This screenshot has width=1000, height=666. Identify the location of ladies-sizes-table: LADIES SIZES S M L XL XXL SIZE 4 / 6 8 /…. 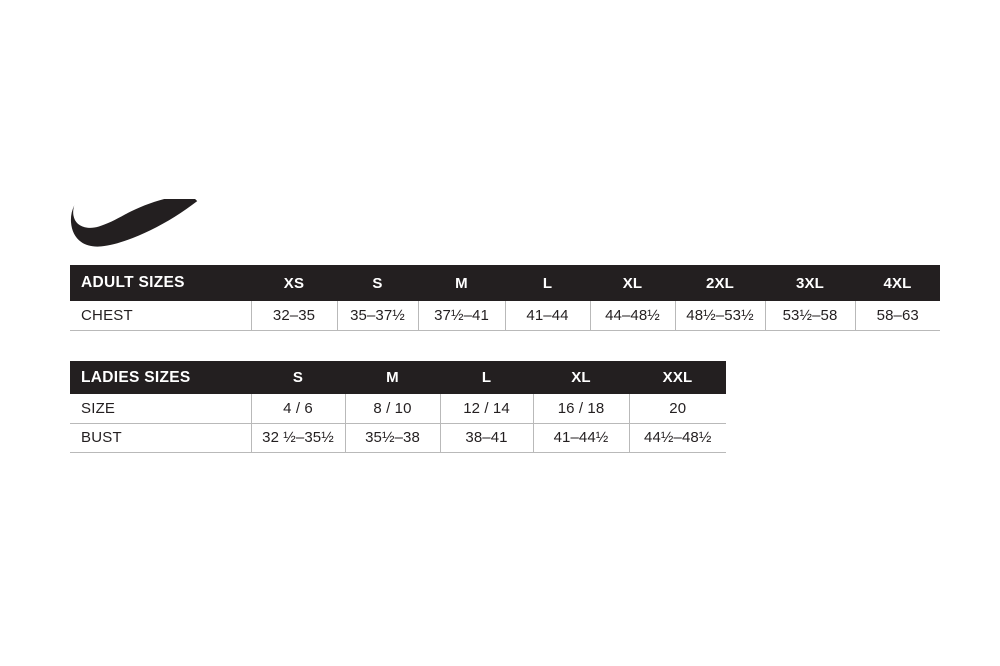
(398, 407).